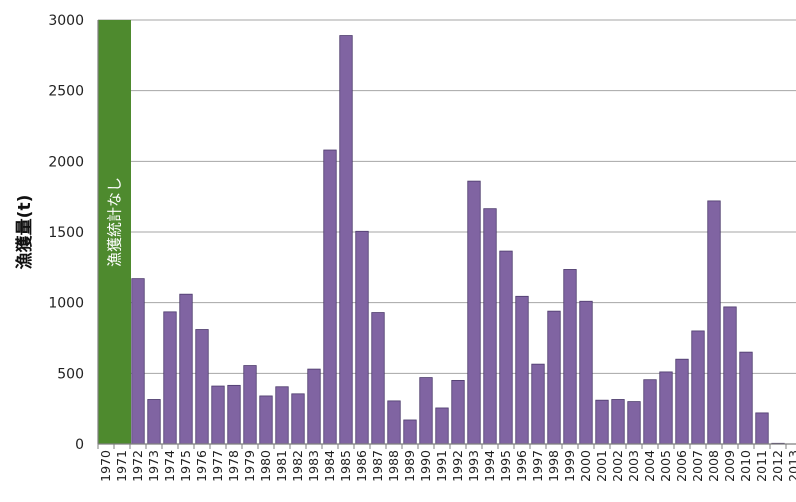 The height and width of the screenshot is (502, 796). What do you see at coordinates (650, 412) in the screenshot?
I see `bar-2004` at bounding box center [650, 412].